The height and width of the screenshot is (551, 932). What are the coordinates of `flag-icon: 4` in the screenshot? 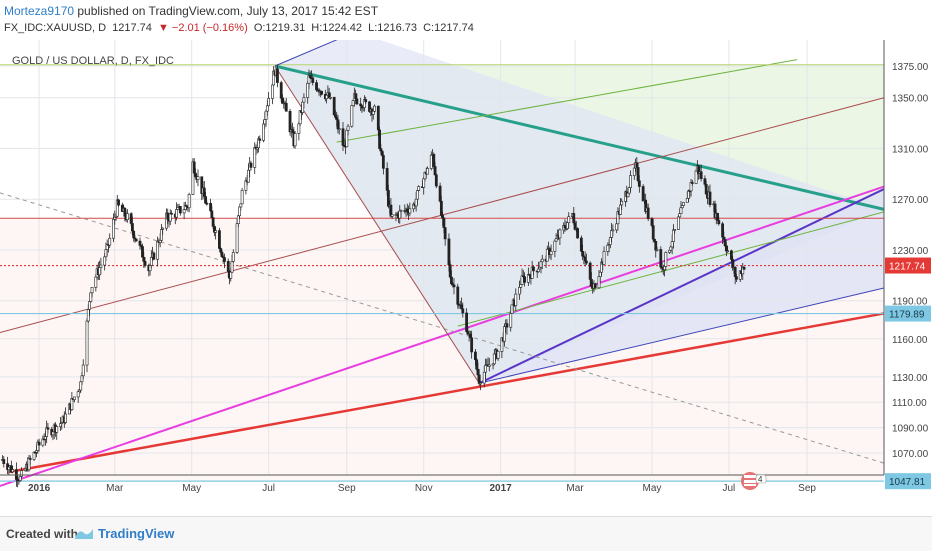 It's located at (753, 481).